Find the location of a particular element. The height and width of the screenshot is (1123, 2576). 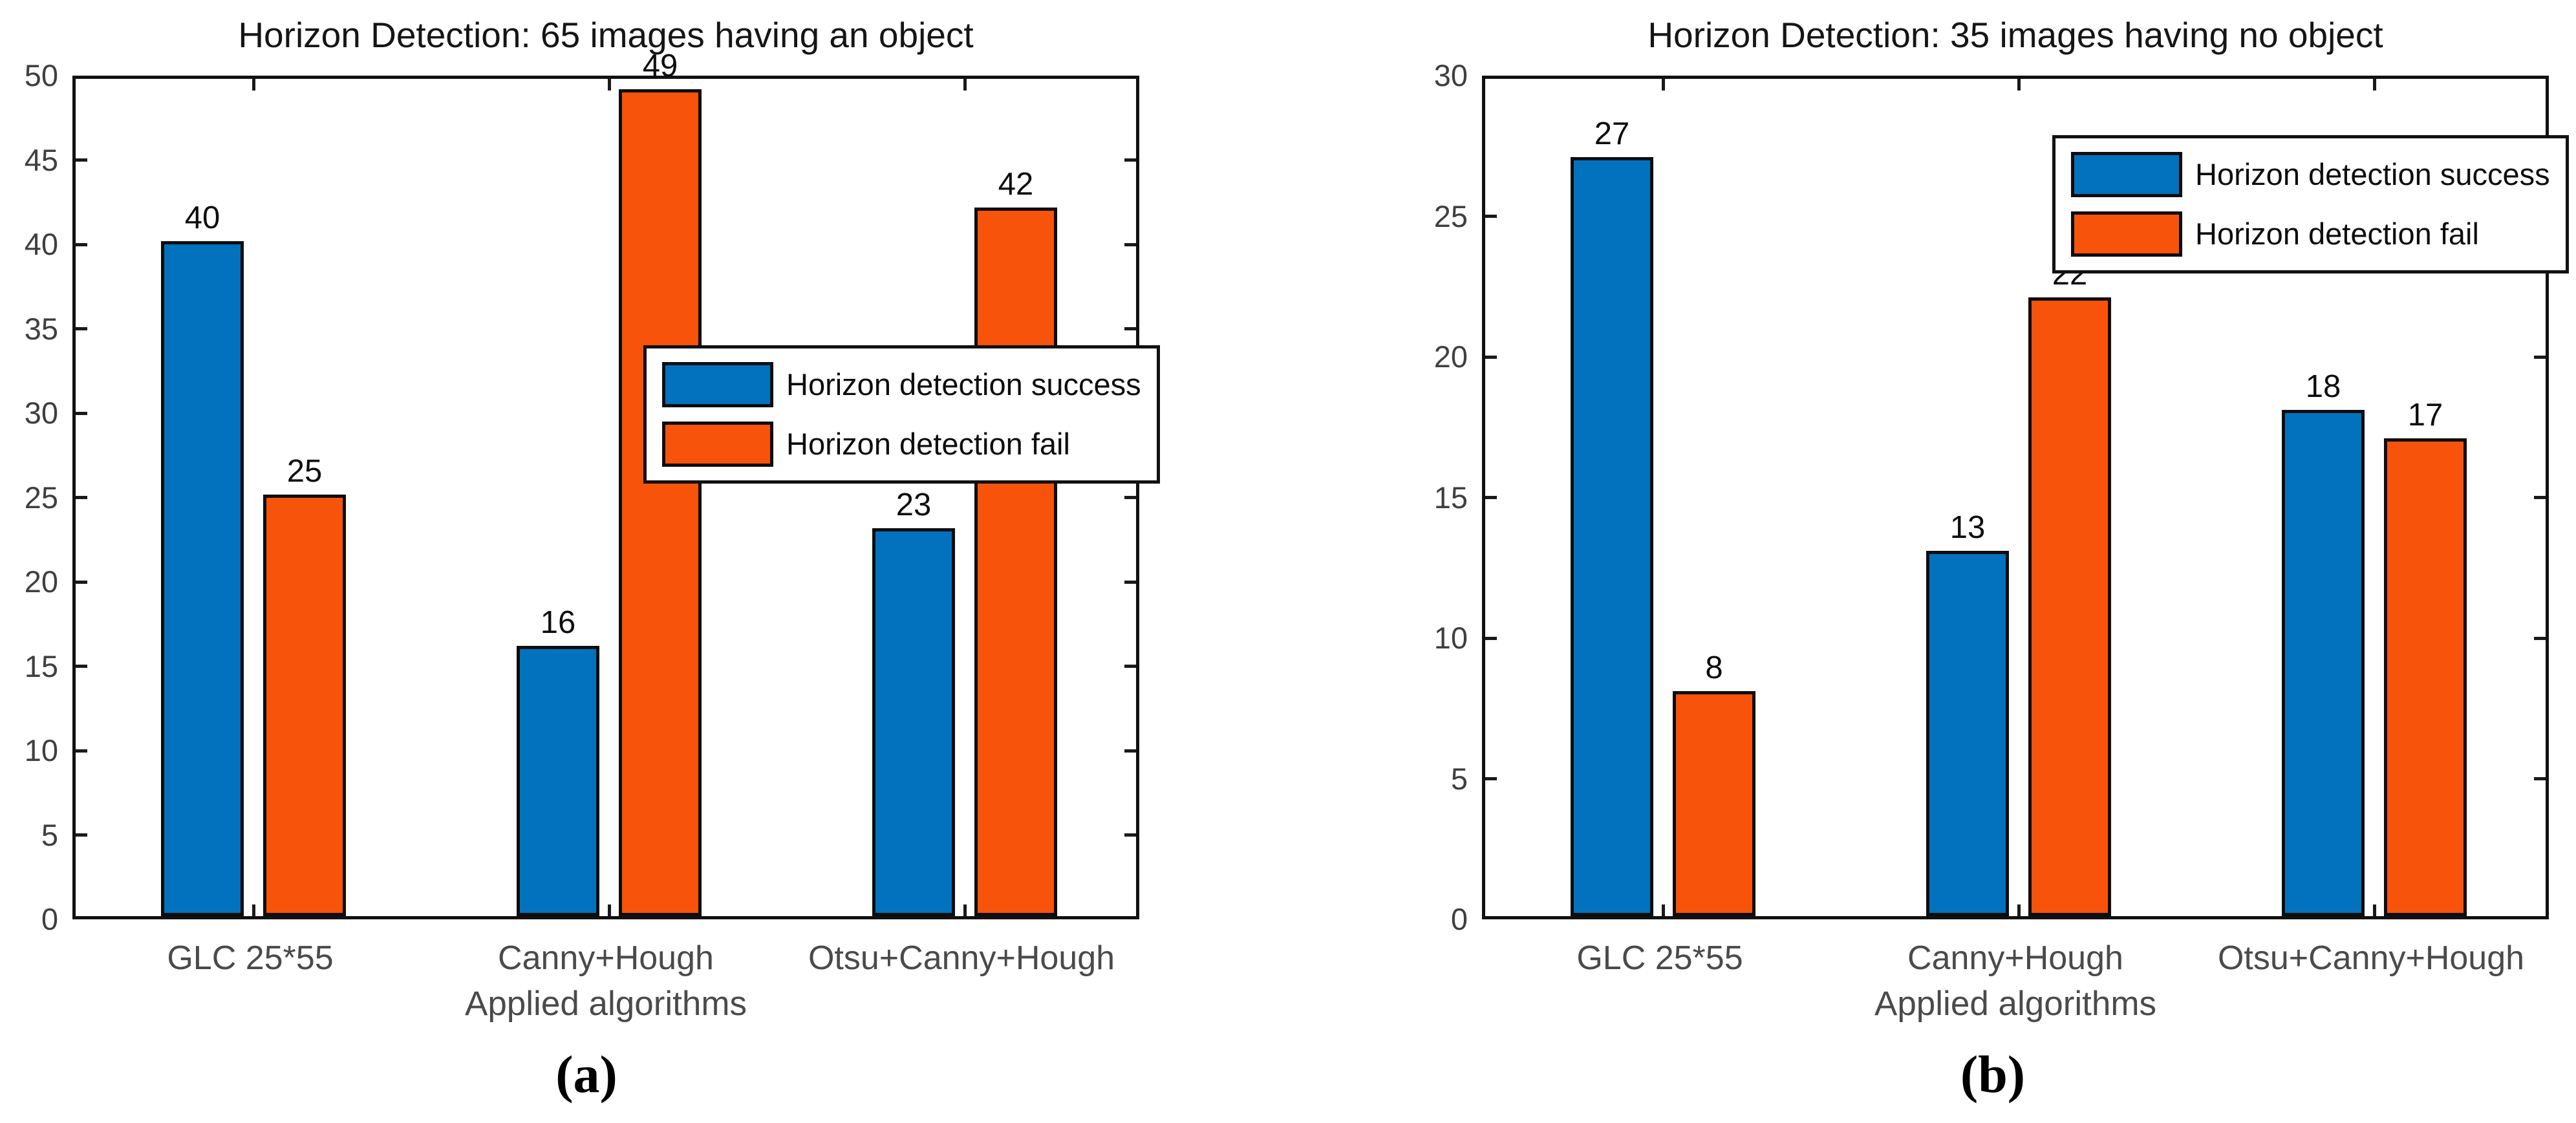

panel-caption: (a) is located at coordinates (586, 1074).